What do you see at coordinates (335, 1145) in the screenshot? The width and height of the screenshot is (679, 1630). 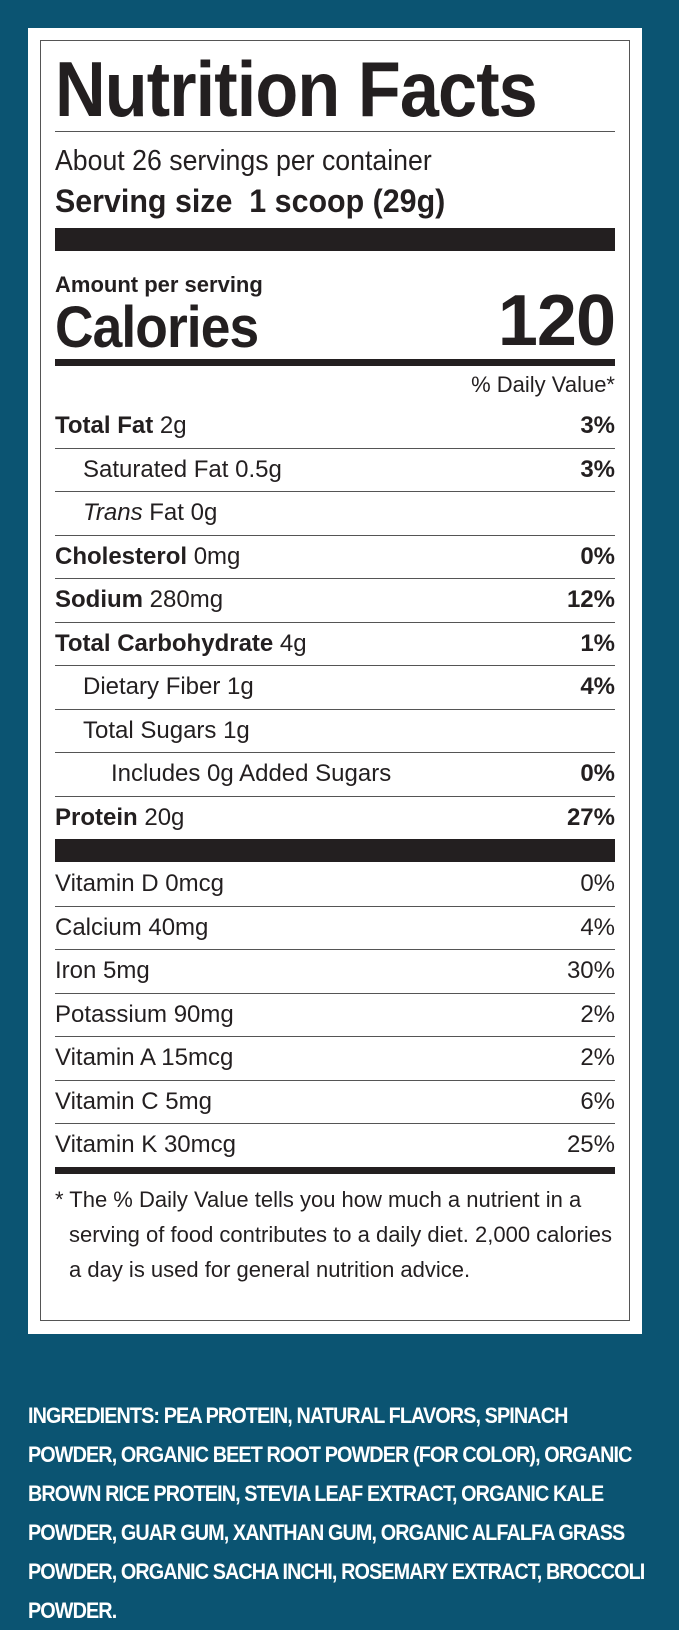 I see `vitamin-row: Vitamin K 30mcg 25%` at bounding box center [335, 1145].